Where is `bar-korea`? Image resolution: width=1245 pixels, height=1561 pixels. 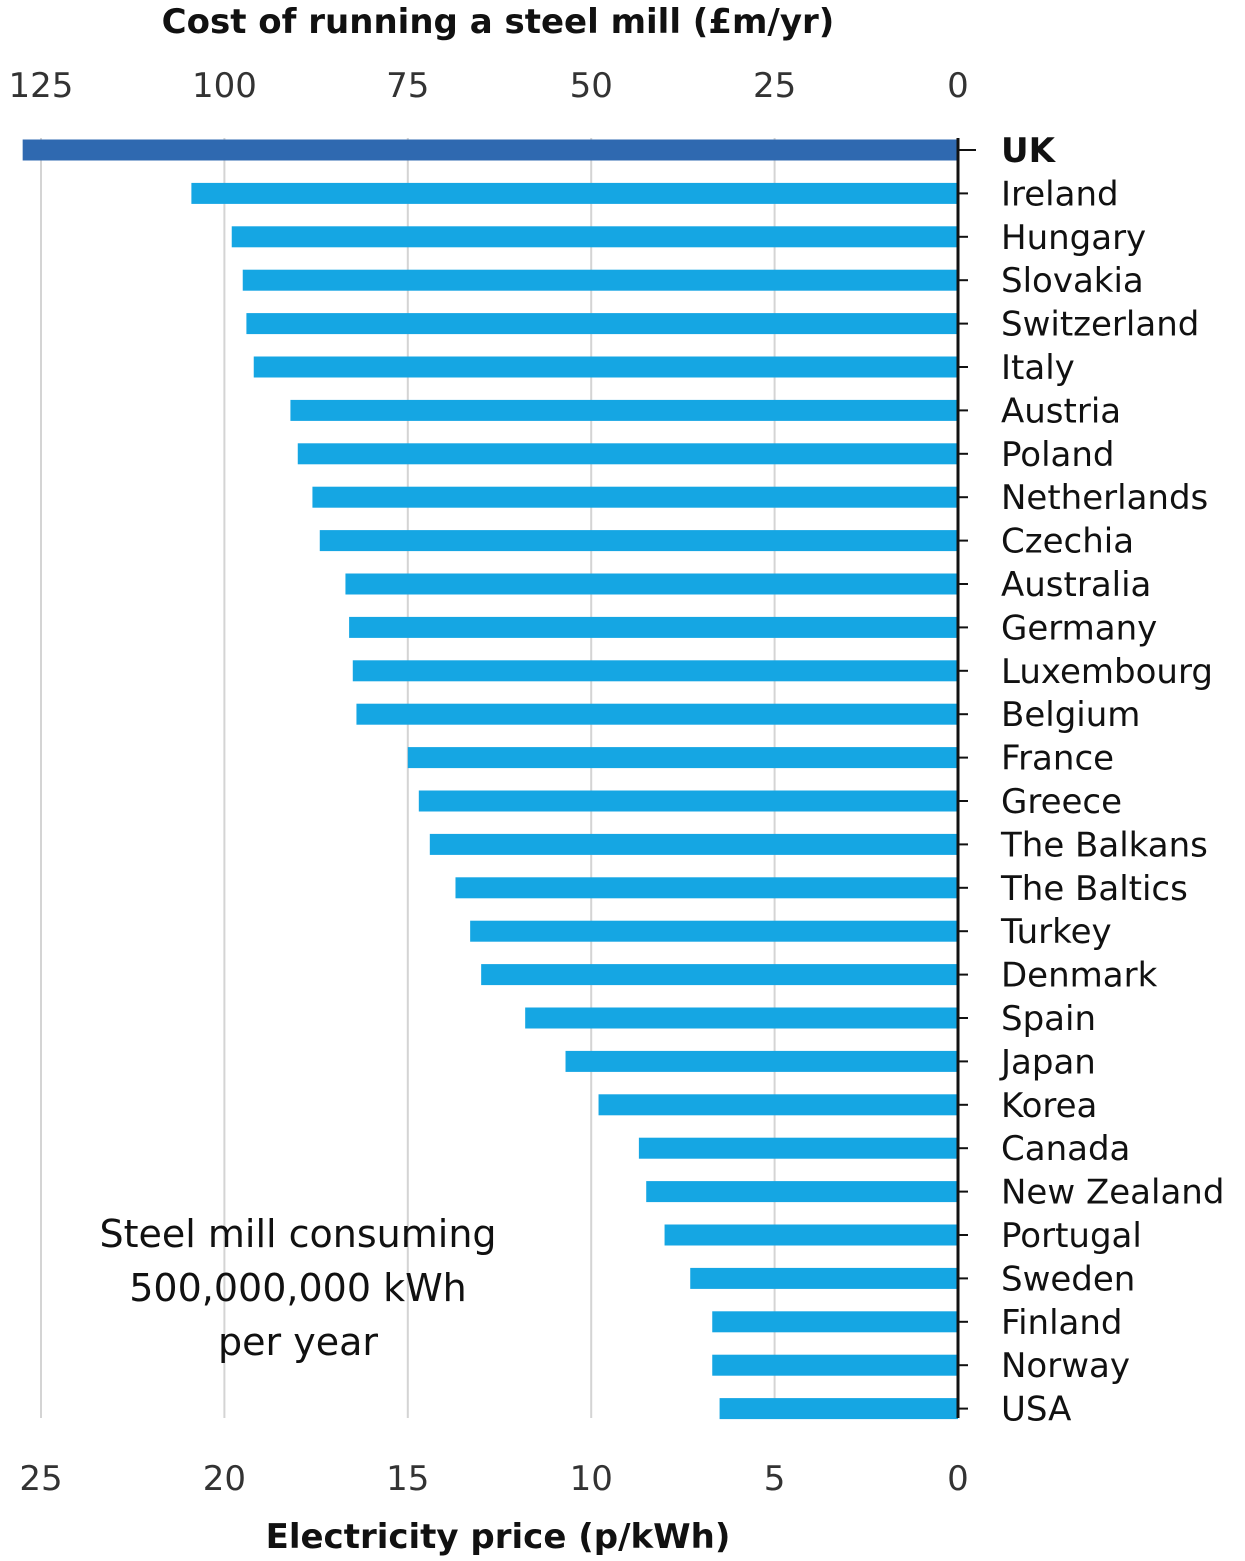 bar-korea is located at coordinates (778, 1105).